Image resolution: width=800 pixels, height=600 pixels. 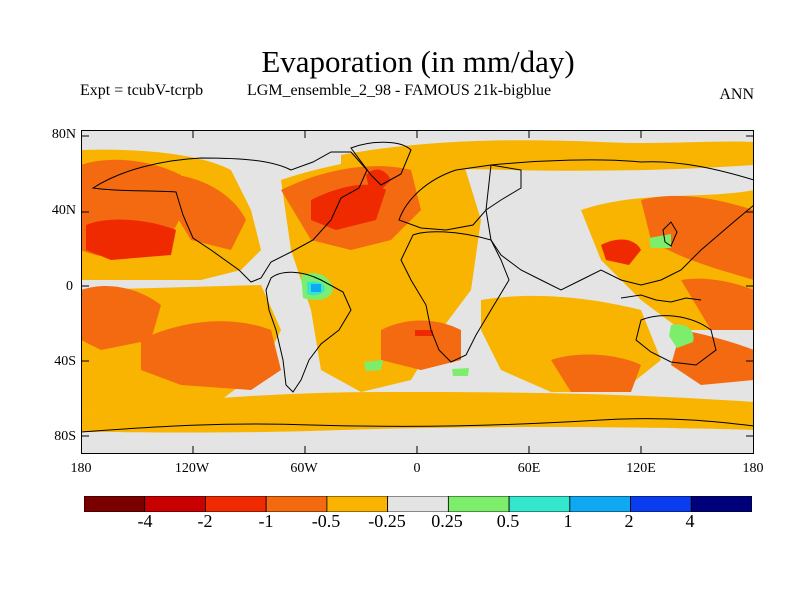 What do you see at coordinates (131, 239) in the screenshot?
I see `pacific-red-core` at bounding box center [131, 239].